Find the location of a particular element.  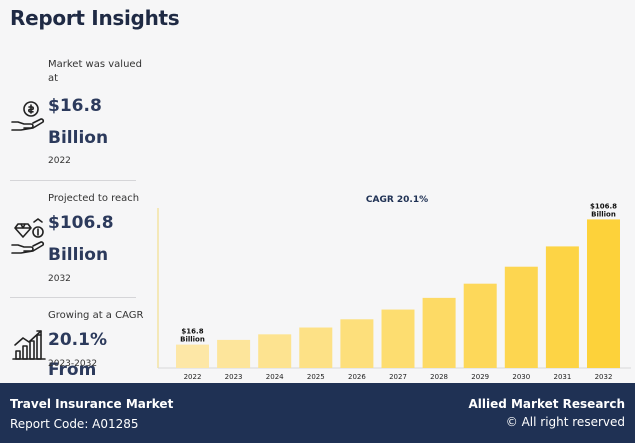

x-tick-label: 2022 is located at coordinates (193, 377).